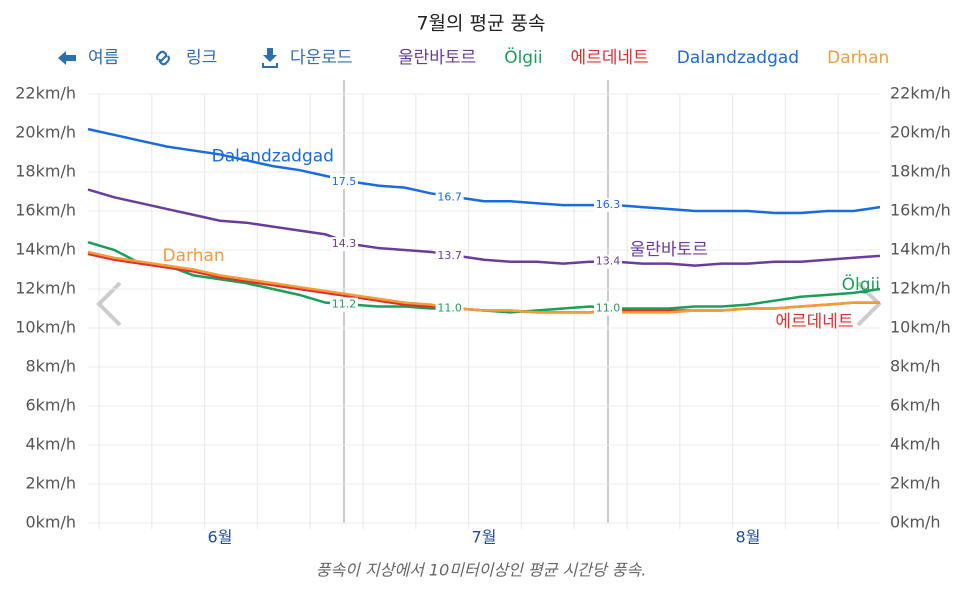  Describe the element at coordinates (915, 405) in the screenshot. I see `y2-tick-label: 6km/h` at that location.